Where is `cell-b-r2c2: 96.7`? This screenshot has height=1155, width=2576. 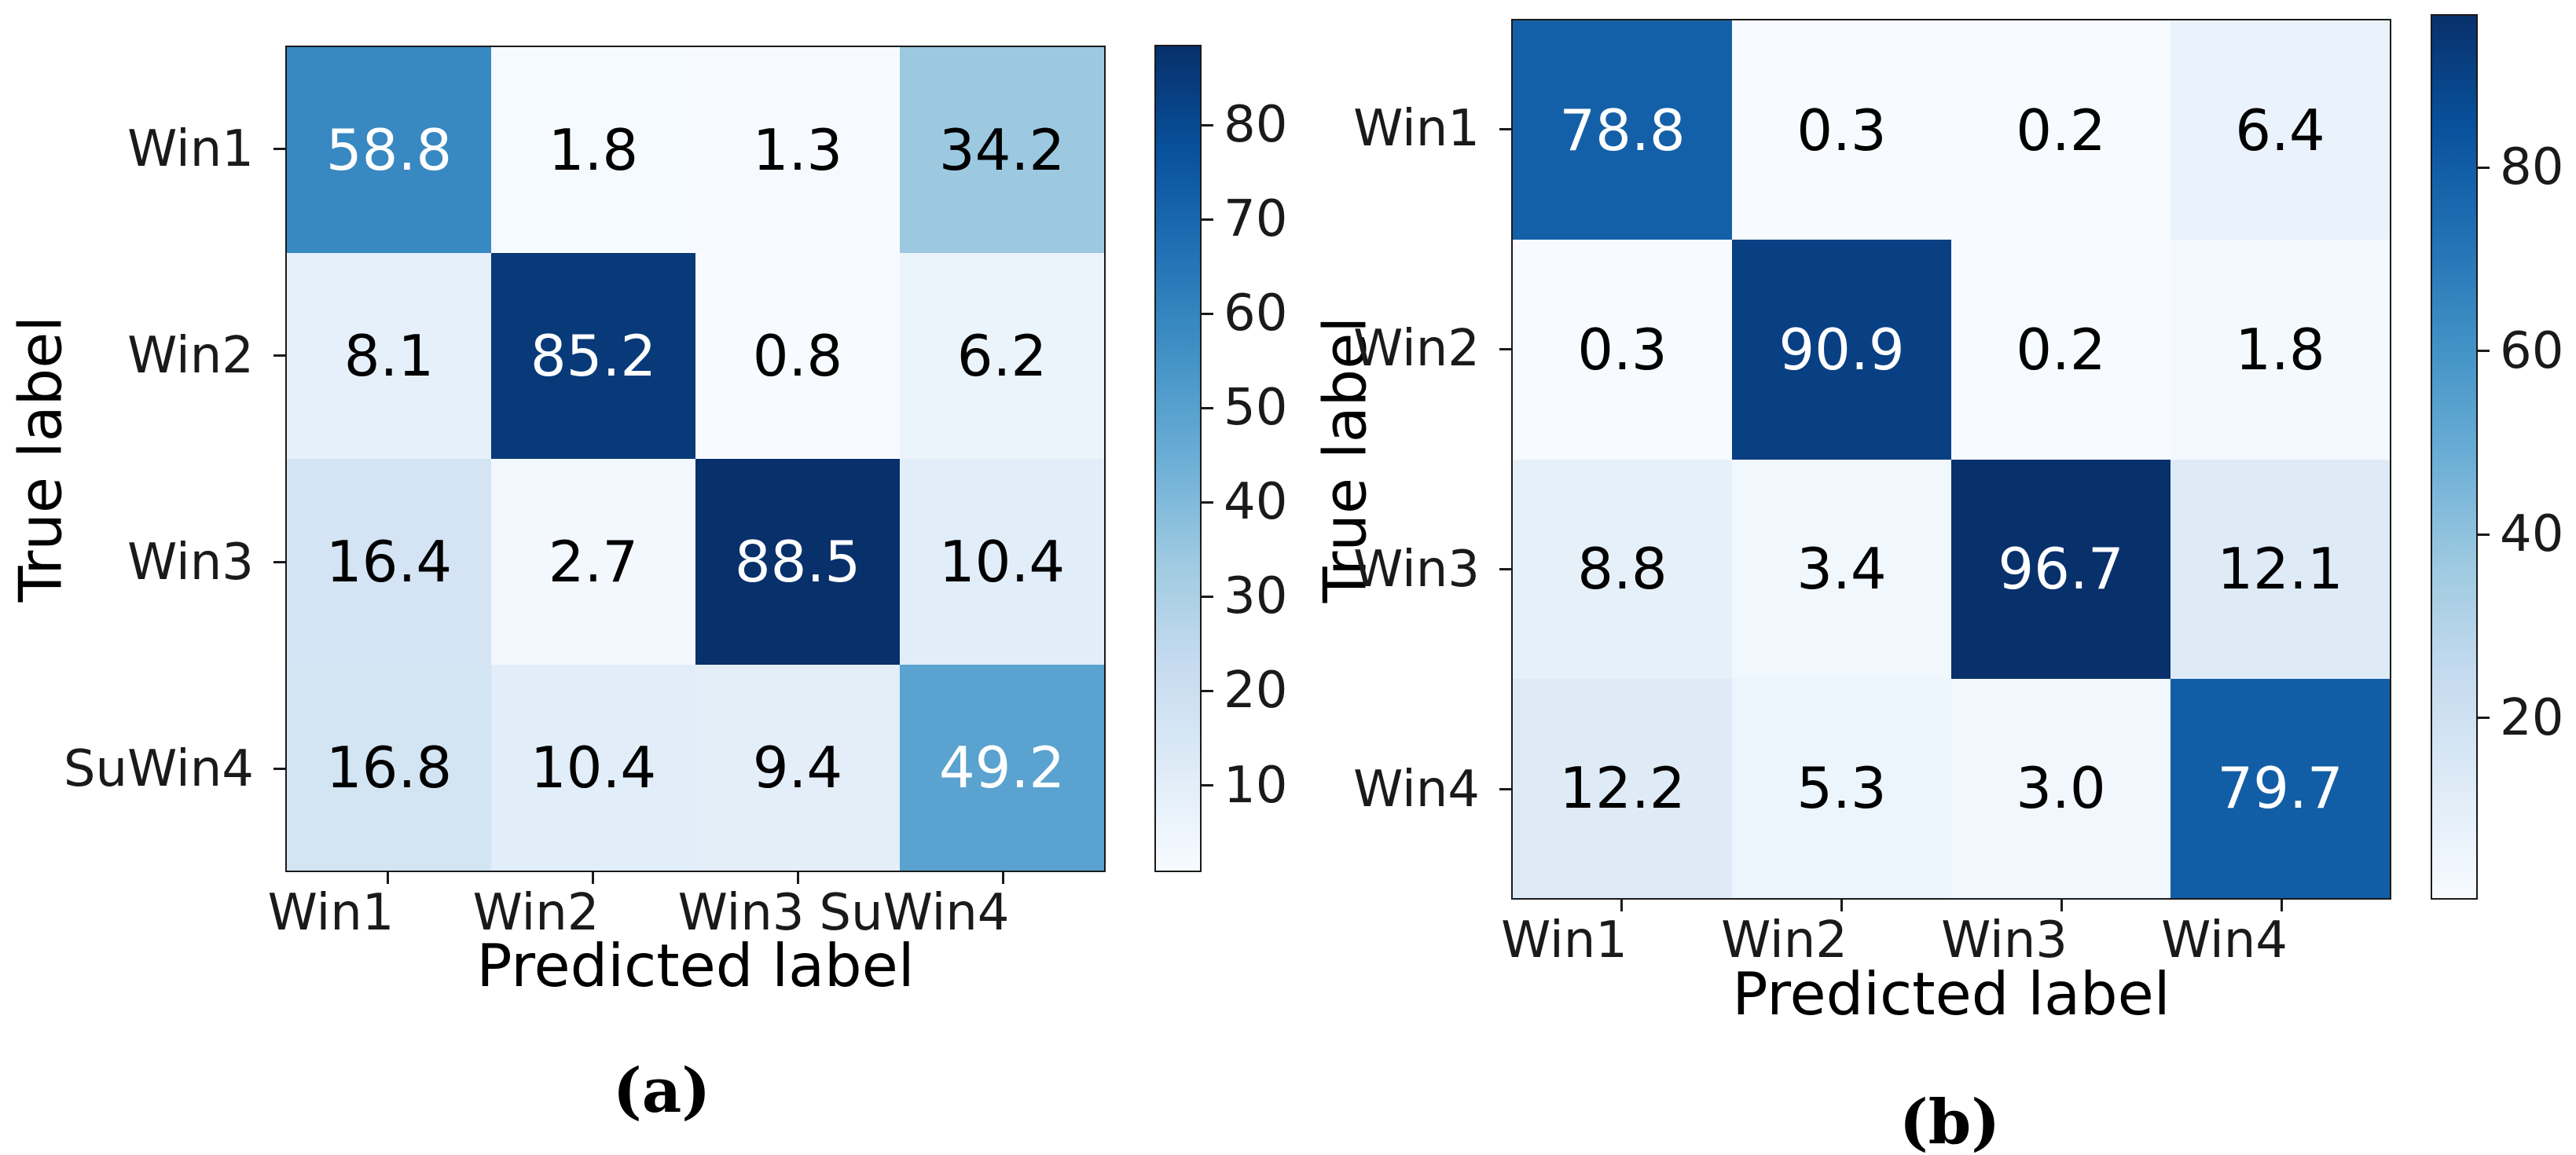
cell-b-r2c2: 96.7 is located at coordinates (2061, 569).